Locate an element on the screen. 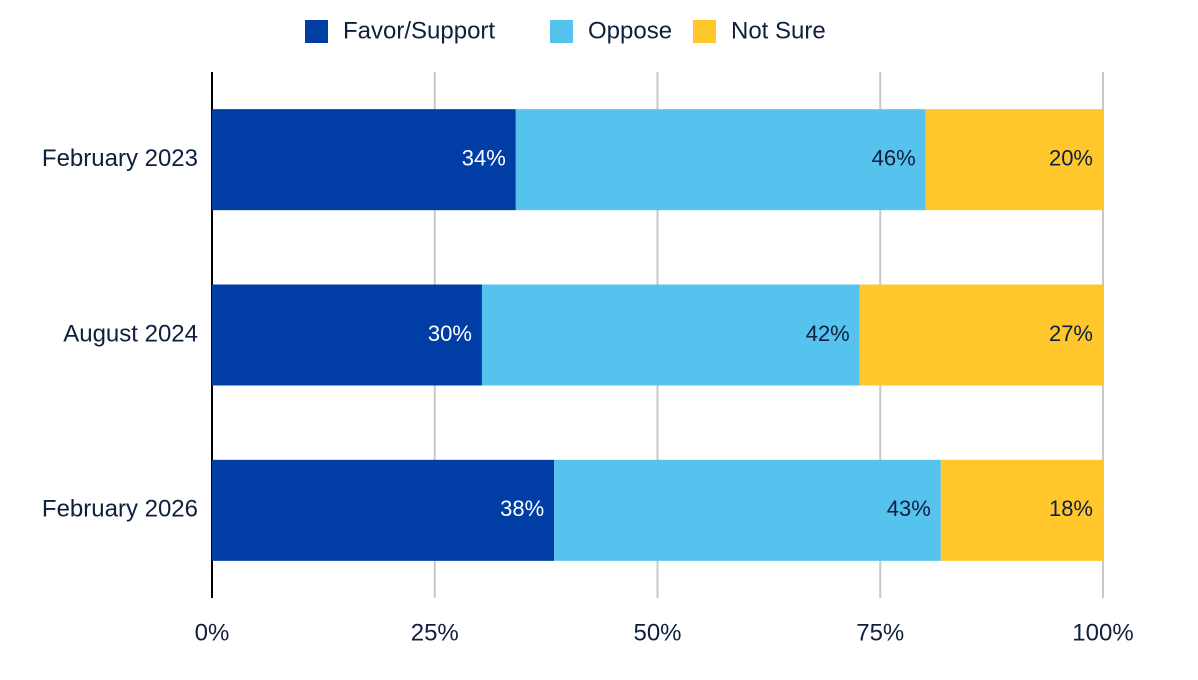  y-tick-label: August 2024 is located at coordinates (130, 333).